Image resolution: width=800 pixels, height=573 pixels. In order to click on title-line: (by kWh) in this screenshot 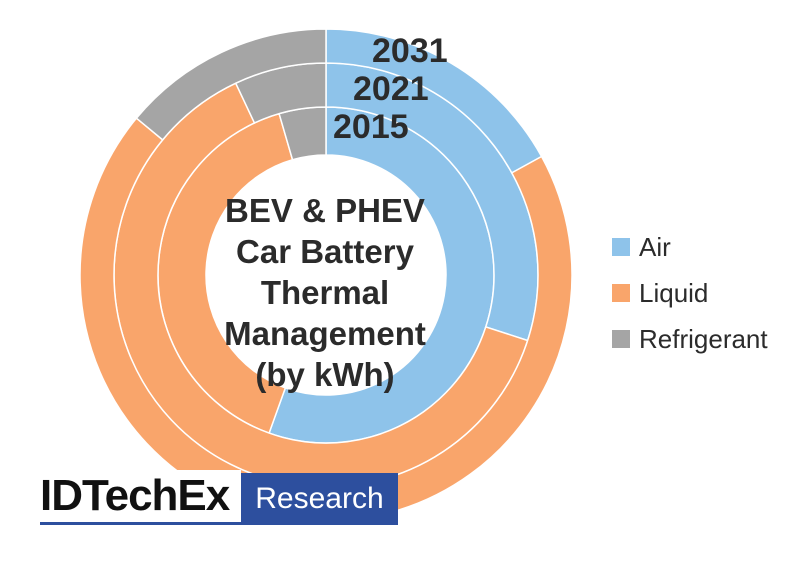, I will do `click(325, 374)`.